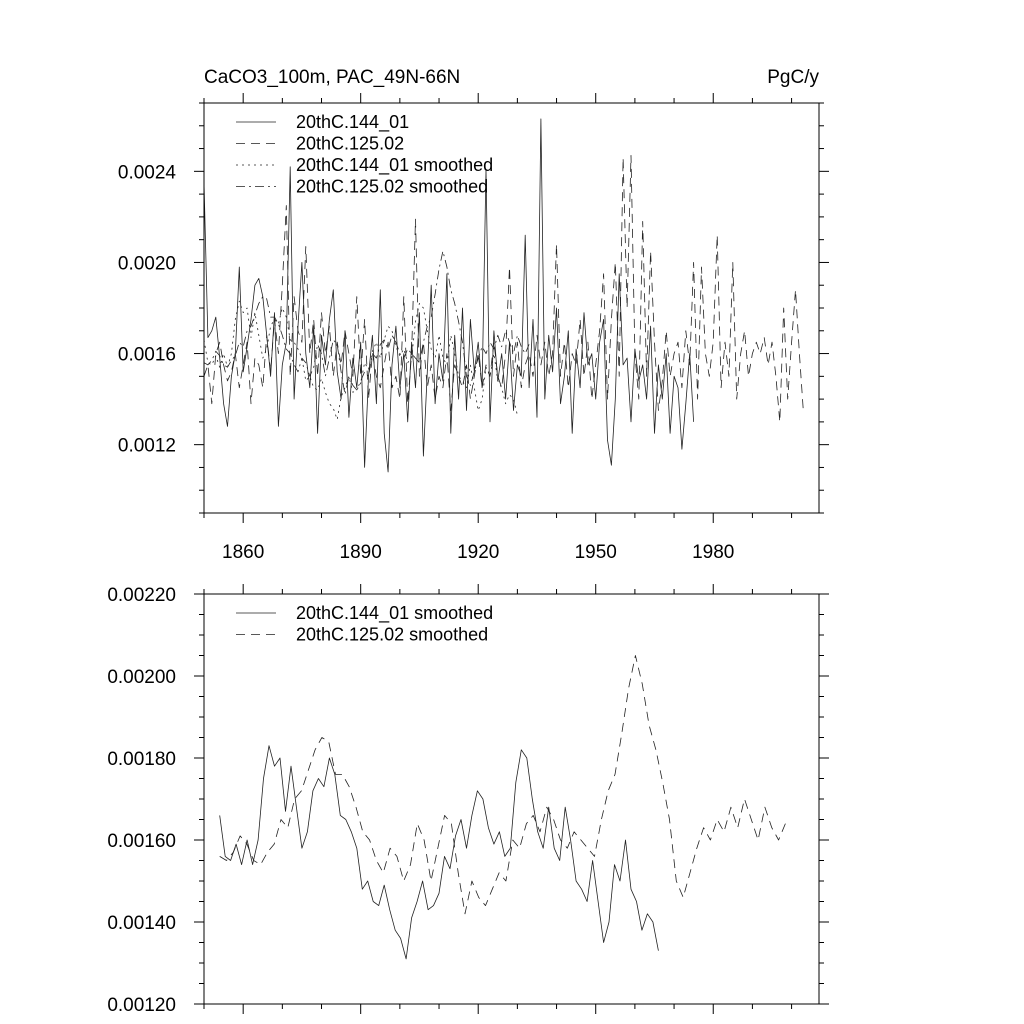 The height and width of the screenshot is (1024, 1024). What do you see at coordinates (141, 923) in the screenshot?
I see `bottom-panel-y-tick-label: 0.00140` at bounding box center [141, 923].